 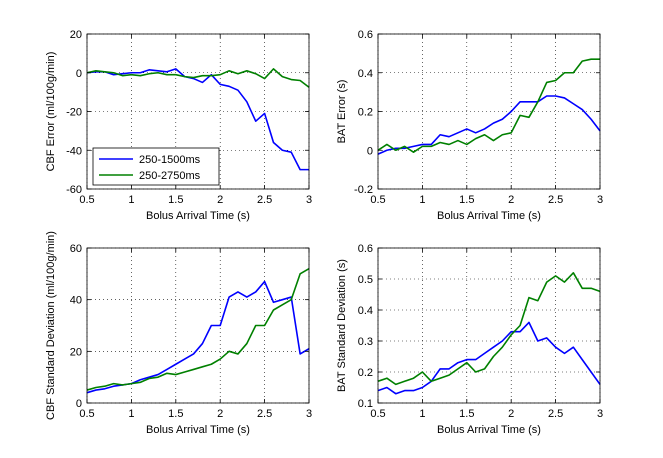 What do you see at coordinates (365, 280) in the screenshot?
I see `y-tick-label: 0.5` at bounding box center [365, 280].